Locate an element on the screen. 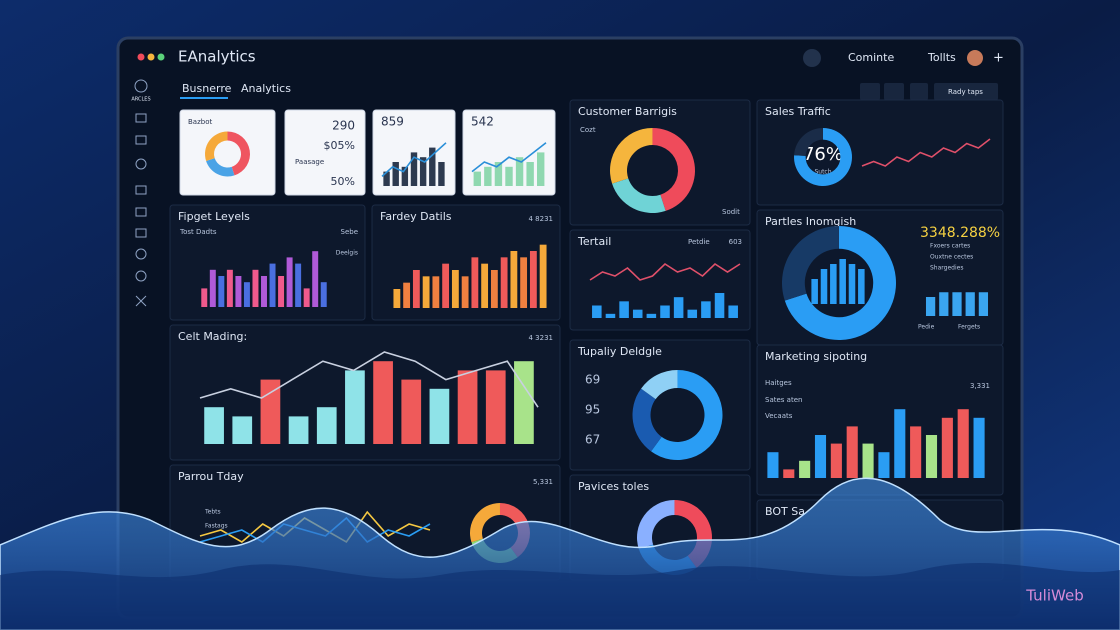  panel-title: Sales Traffic is located at coordinates (798, 111).